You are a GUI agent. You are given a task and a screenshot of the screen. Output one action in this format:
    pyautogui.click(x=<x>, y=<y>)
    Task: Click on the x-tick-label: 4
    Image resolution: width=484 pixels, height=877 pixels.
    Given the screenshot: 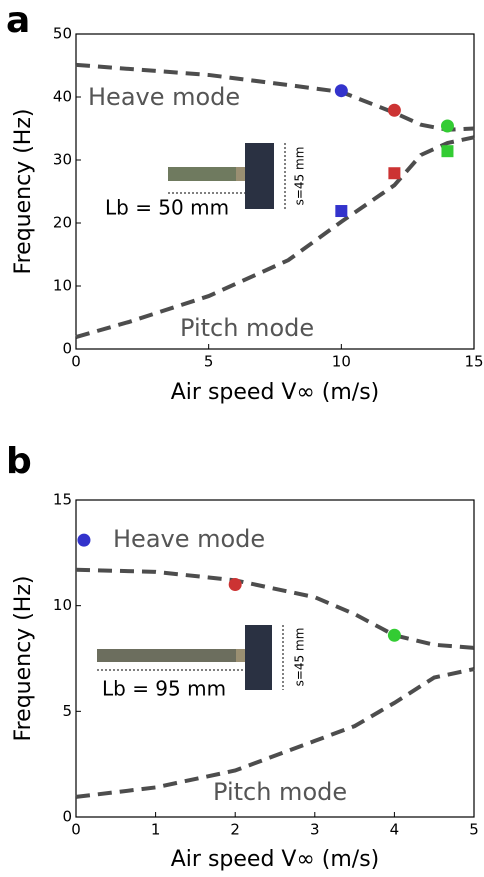 What is the action you would take?
    pyautogui.click(x=395, y=830)
    